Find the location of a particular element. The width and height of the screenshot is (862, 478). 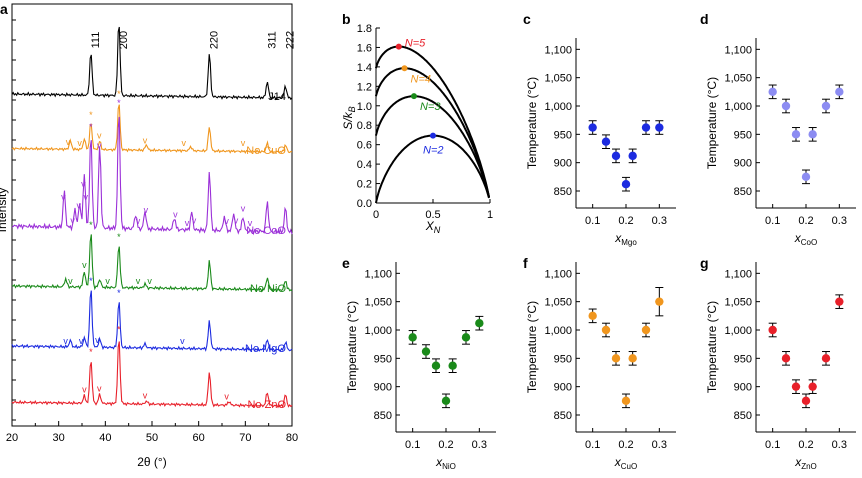

x-axis-label: XN is located at coordinates (433, 227).